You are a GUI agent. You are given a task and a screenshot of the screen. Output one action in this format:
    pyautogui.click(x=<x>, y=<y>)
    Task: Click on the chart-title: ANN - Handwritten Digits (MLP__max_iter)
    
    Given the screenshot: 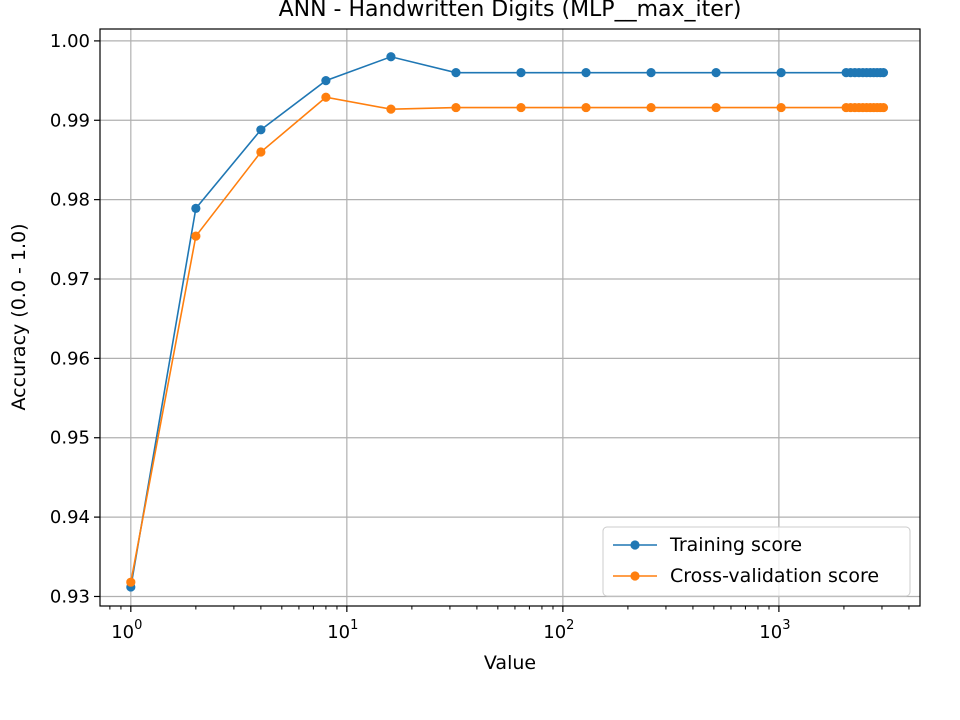 What is the action you would take?
    pyautogui.click(x=510, y=11)
    